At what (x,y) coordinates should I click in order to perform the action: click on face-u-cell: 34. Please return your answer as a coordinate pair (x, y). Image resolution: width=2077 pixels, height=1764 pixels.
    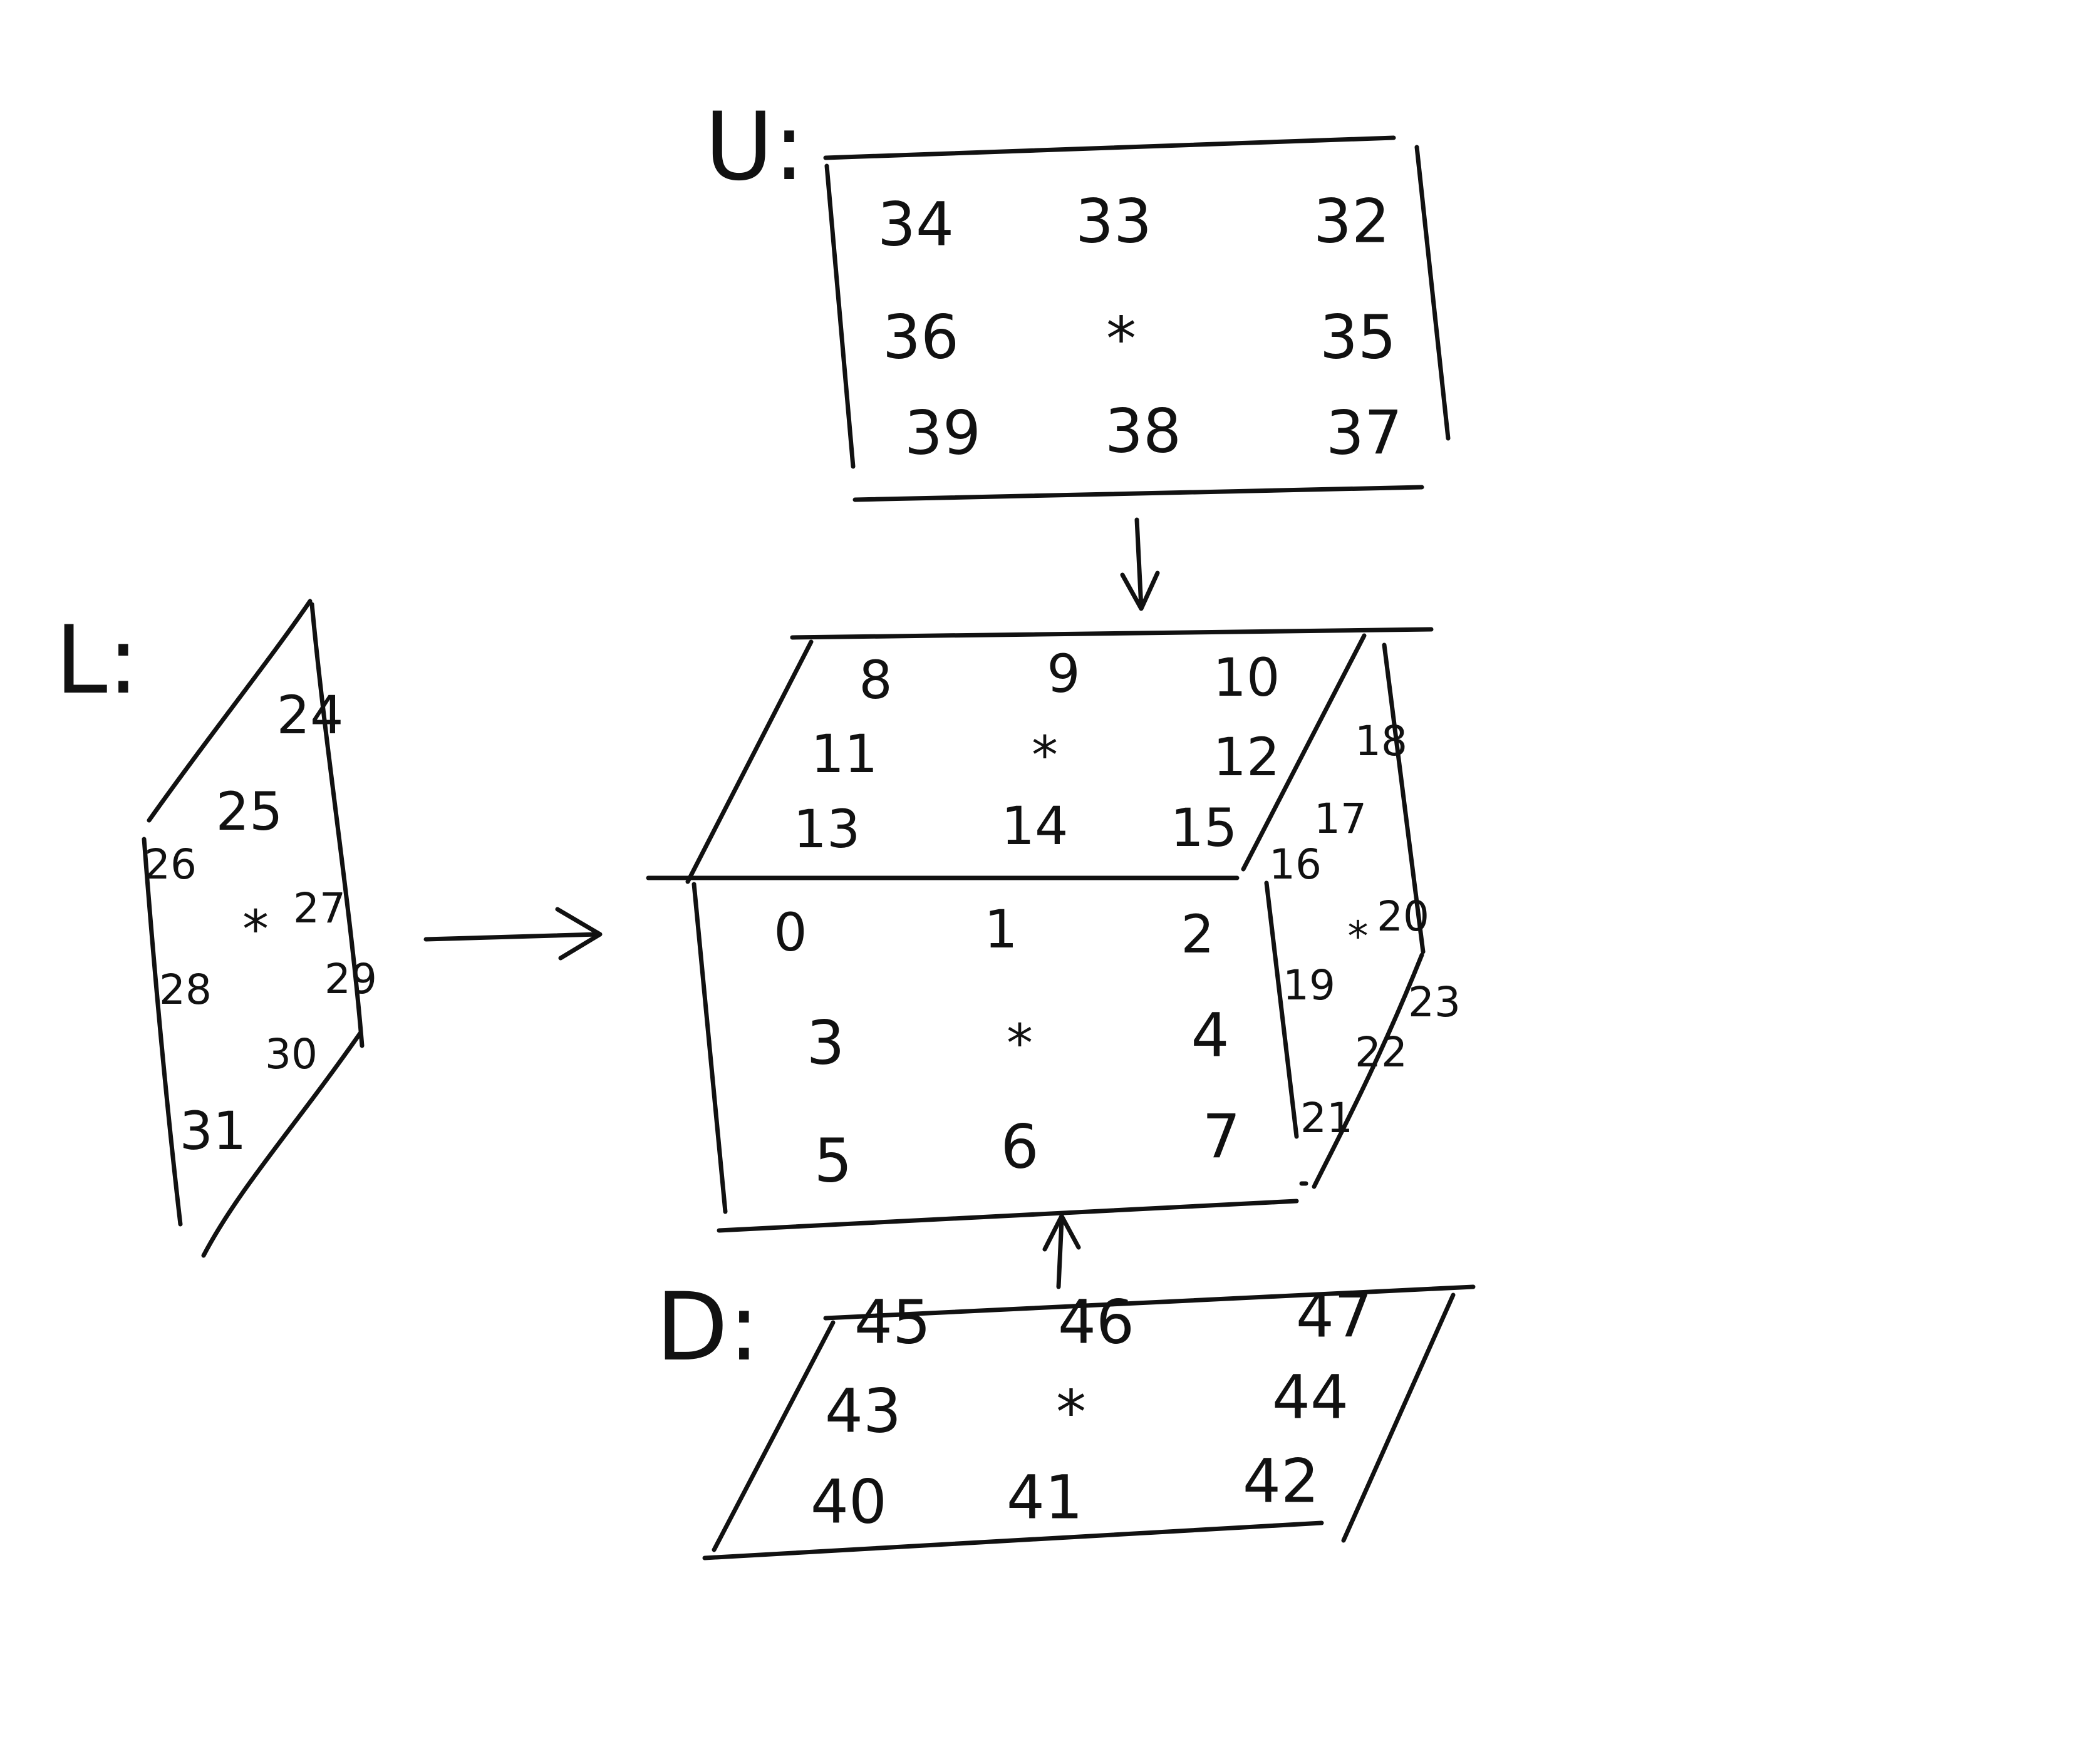
    Looking at the image, I should click on (916, 224).